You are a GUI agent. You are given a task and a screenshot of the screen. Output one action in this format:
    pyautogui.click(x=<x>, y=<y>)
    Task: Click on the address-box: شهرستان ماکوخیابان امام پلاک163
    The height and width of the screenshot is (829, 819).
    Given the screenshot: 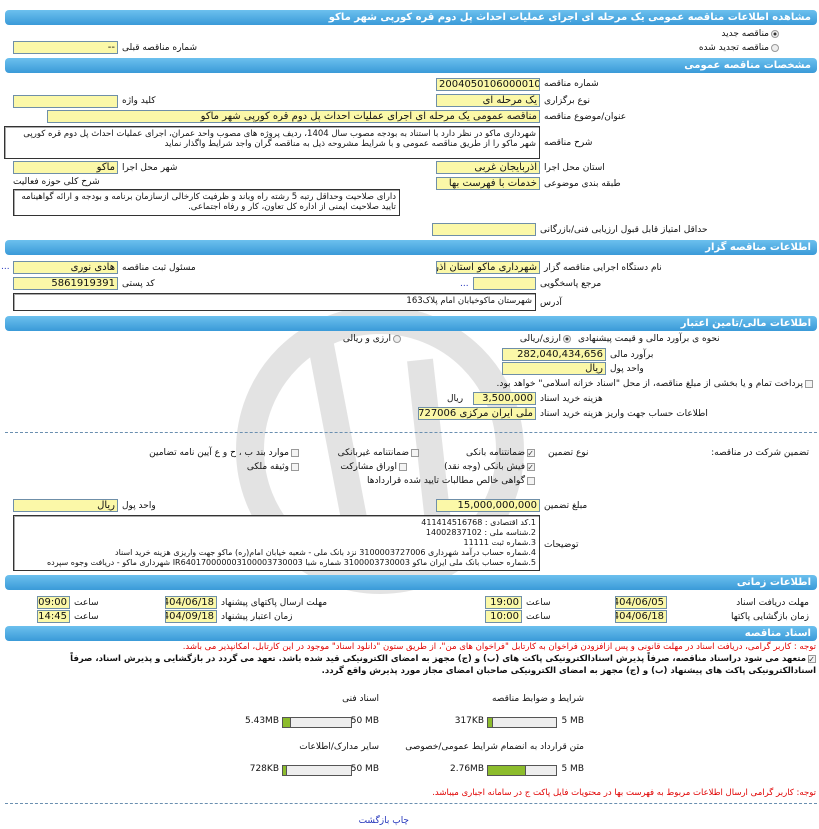 What is the action you would take?
    pyautogui.click(x=274, y=302)
    